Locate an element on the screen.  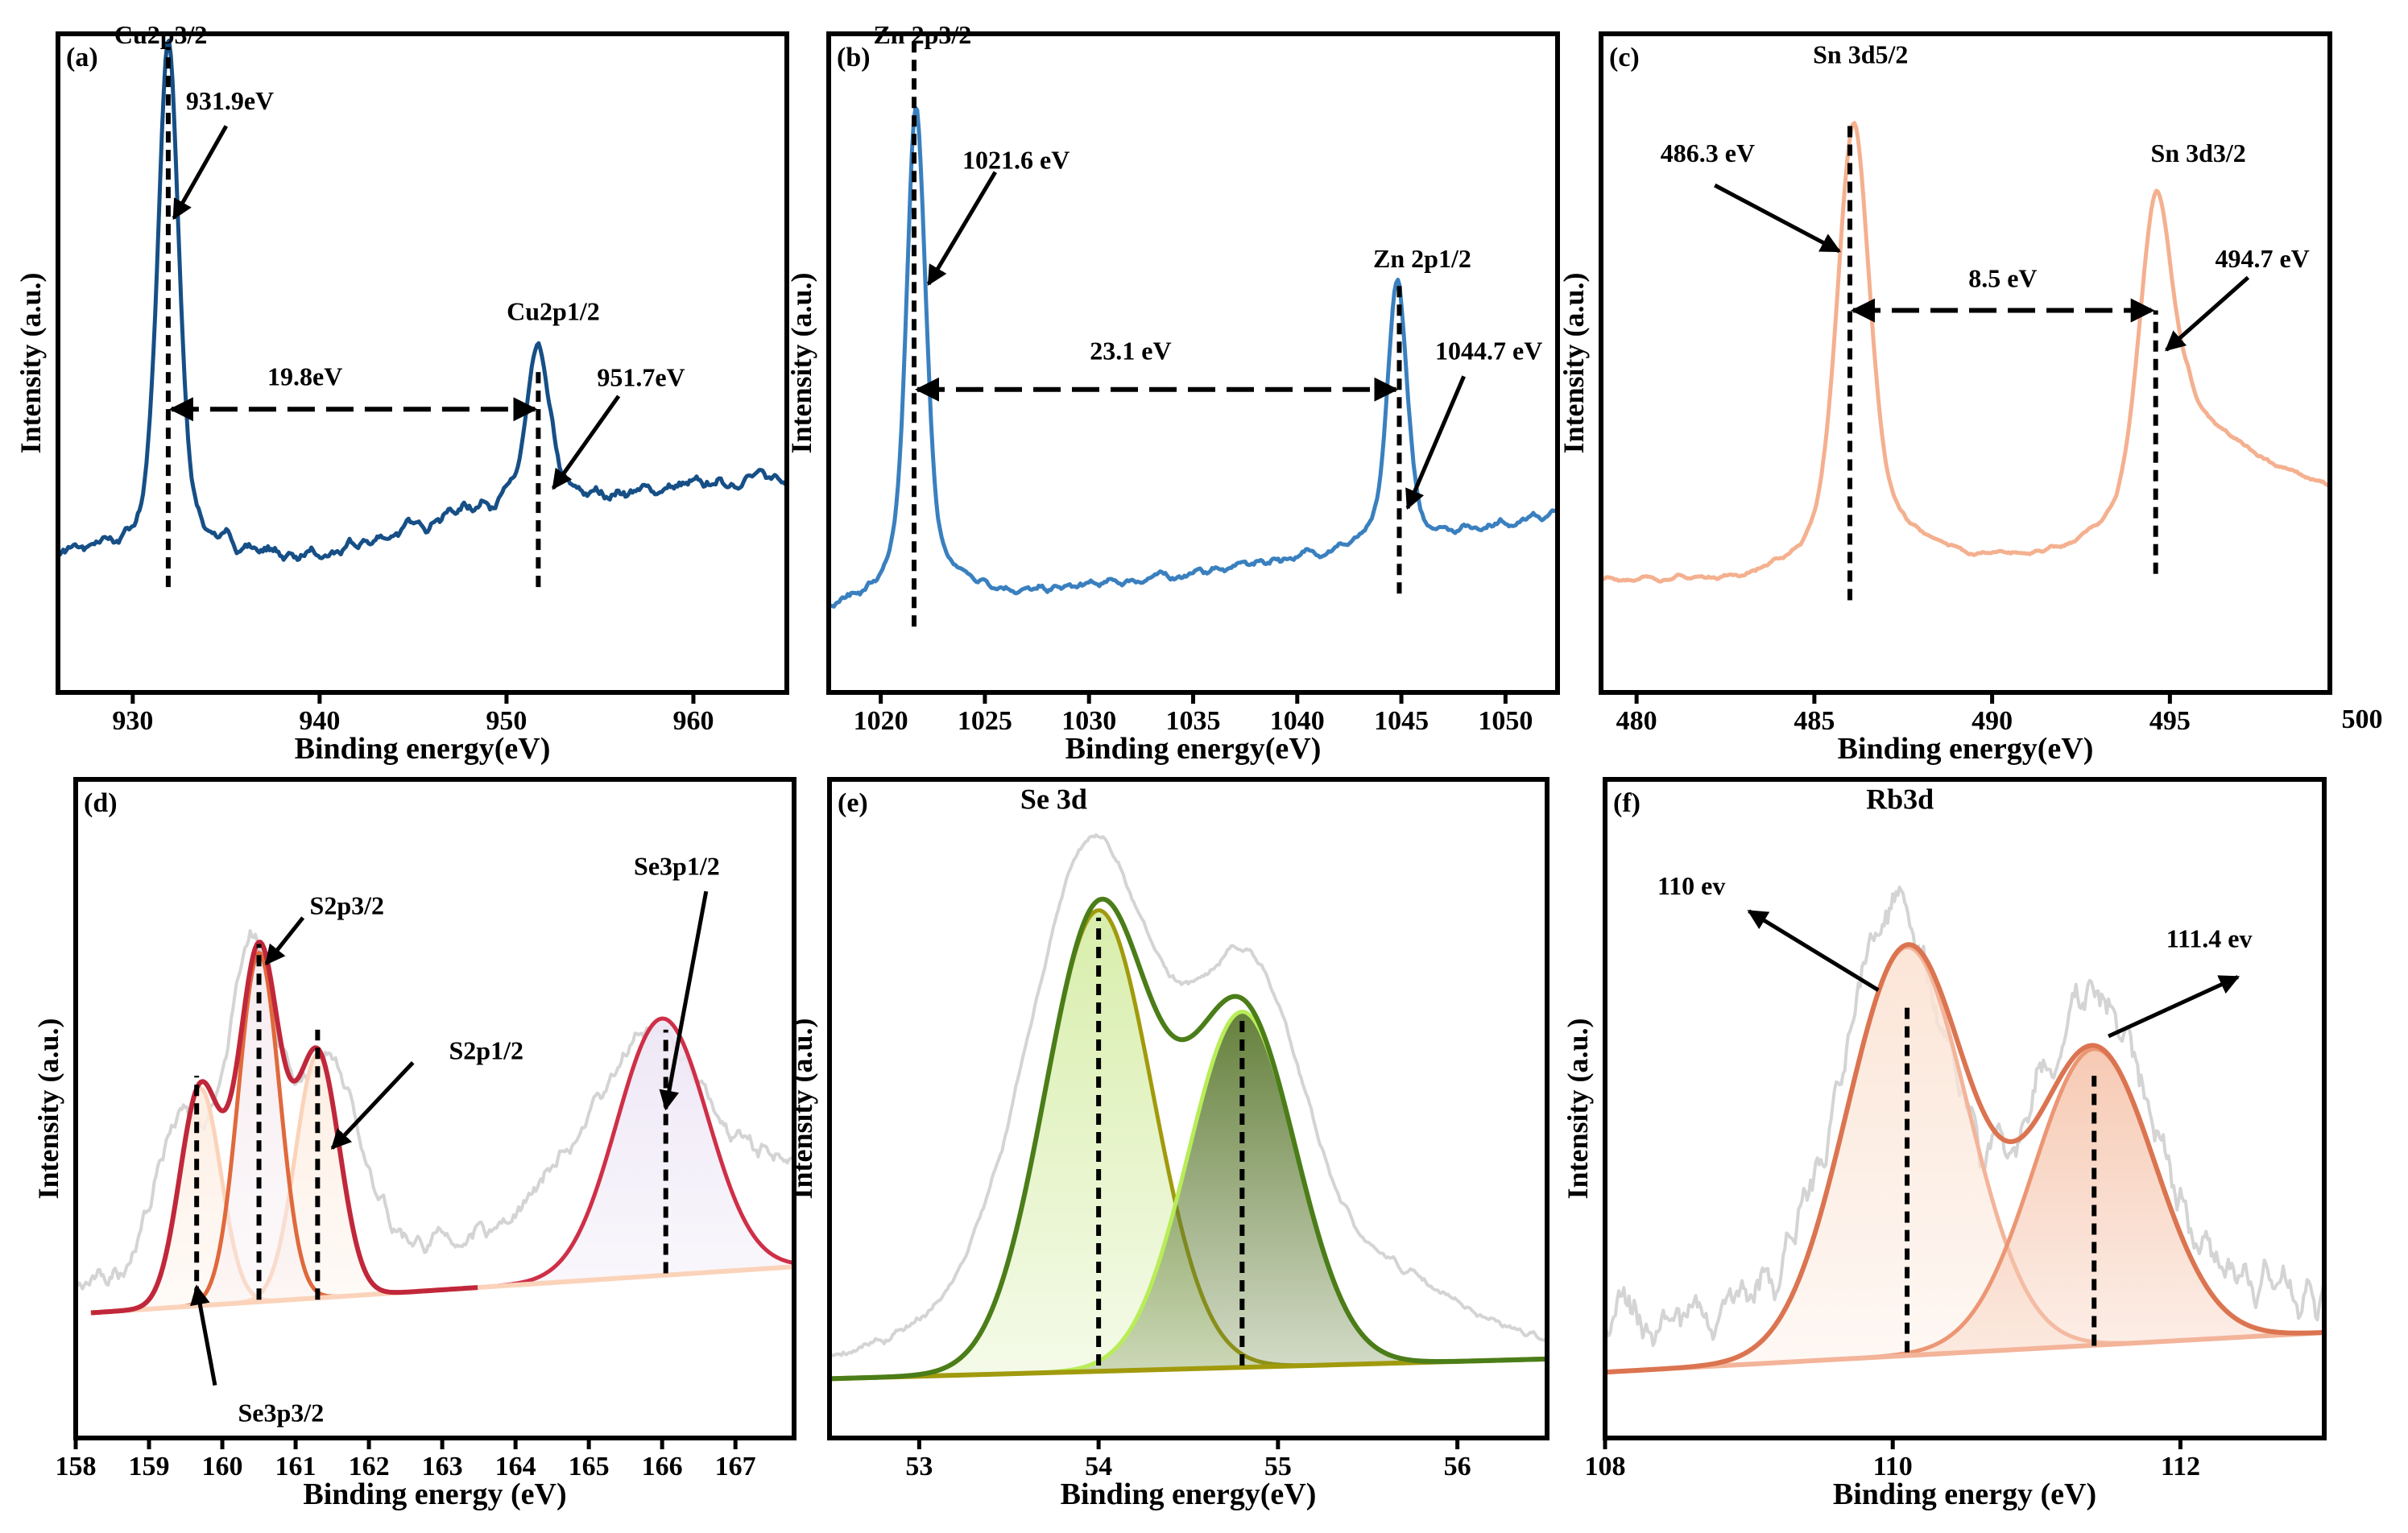
panel-label: (e) is located at coordinates (853, 803).